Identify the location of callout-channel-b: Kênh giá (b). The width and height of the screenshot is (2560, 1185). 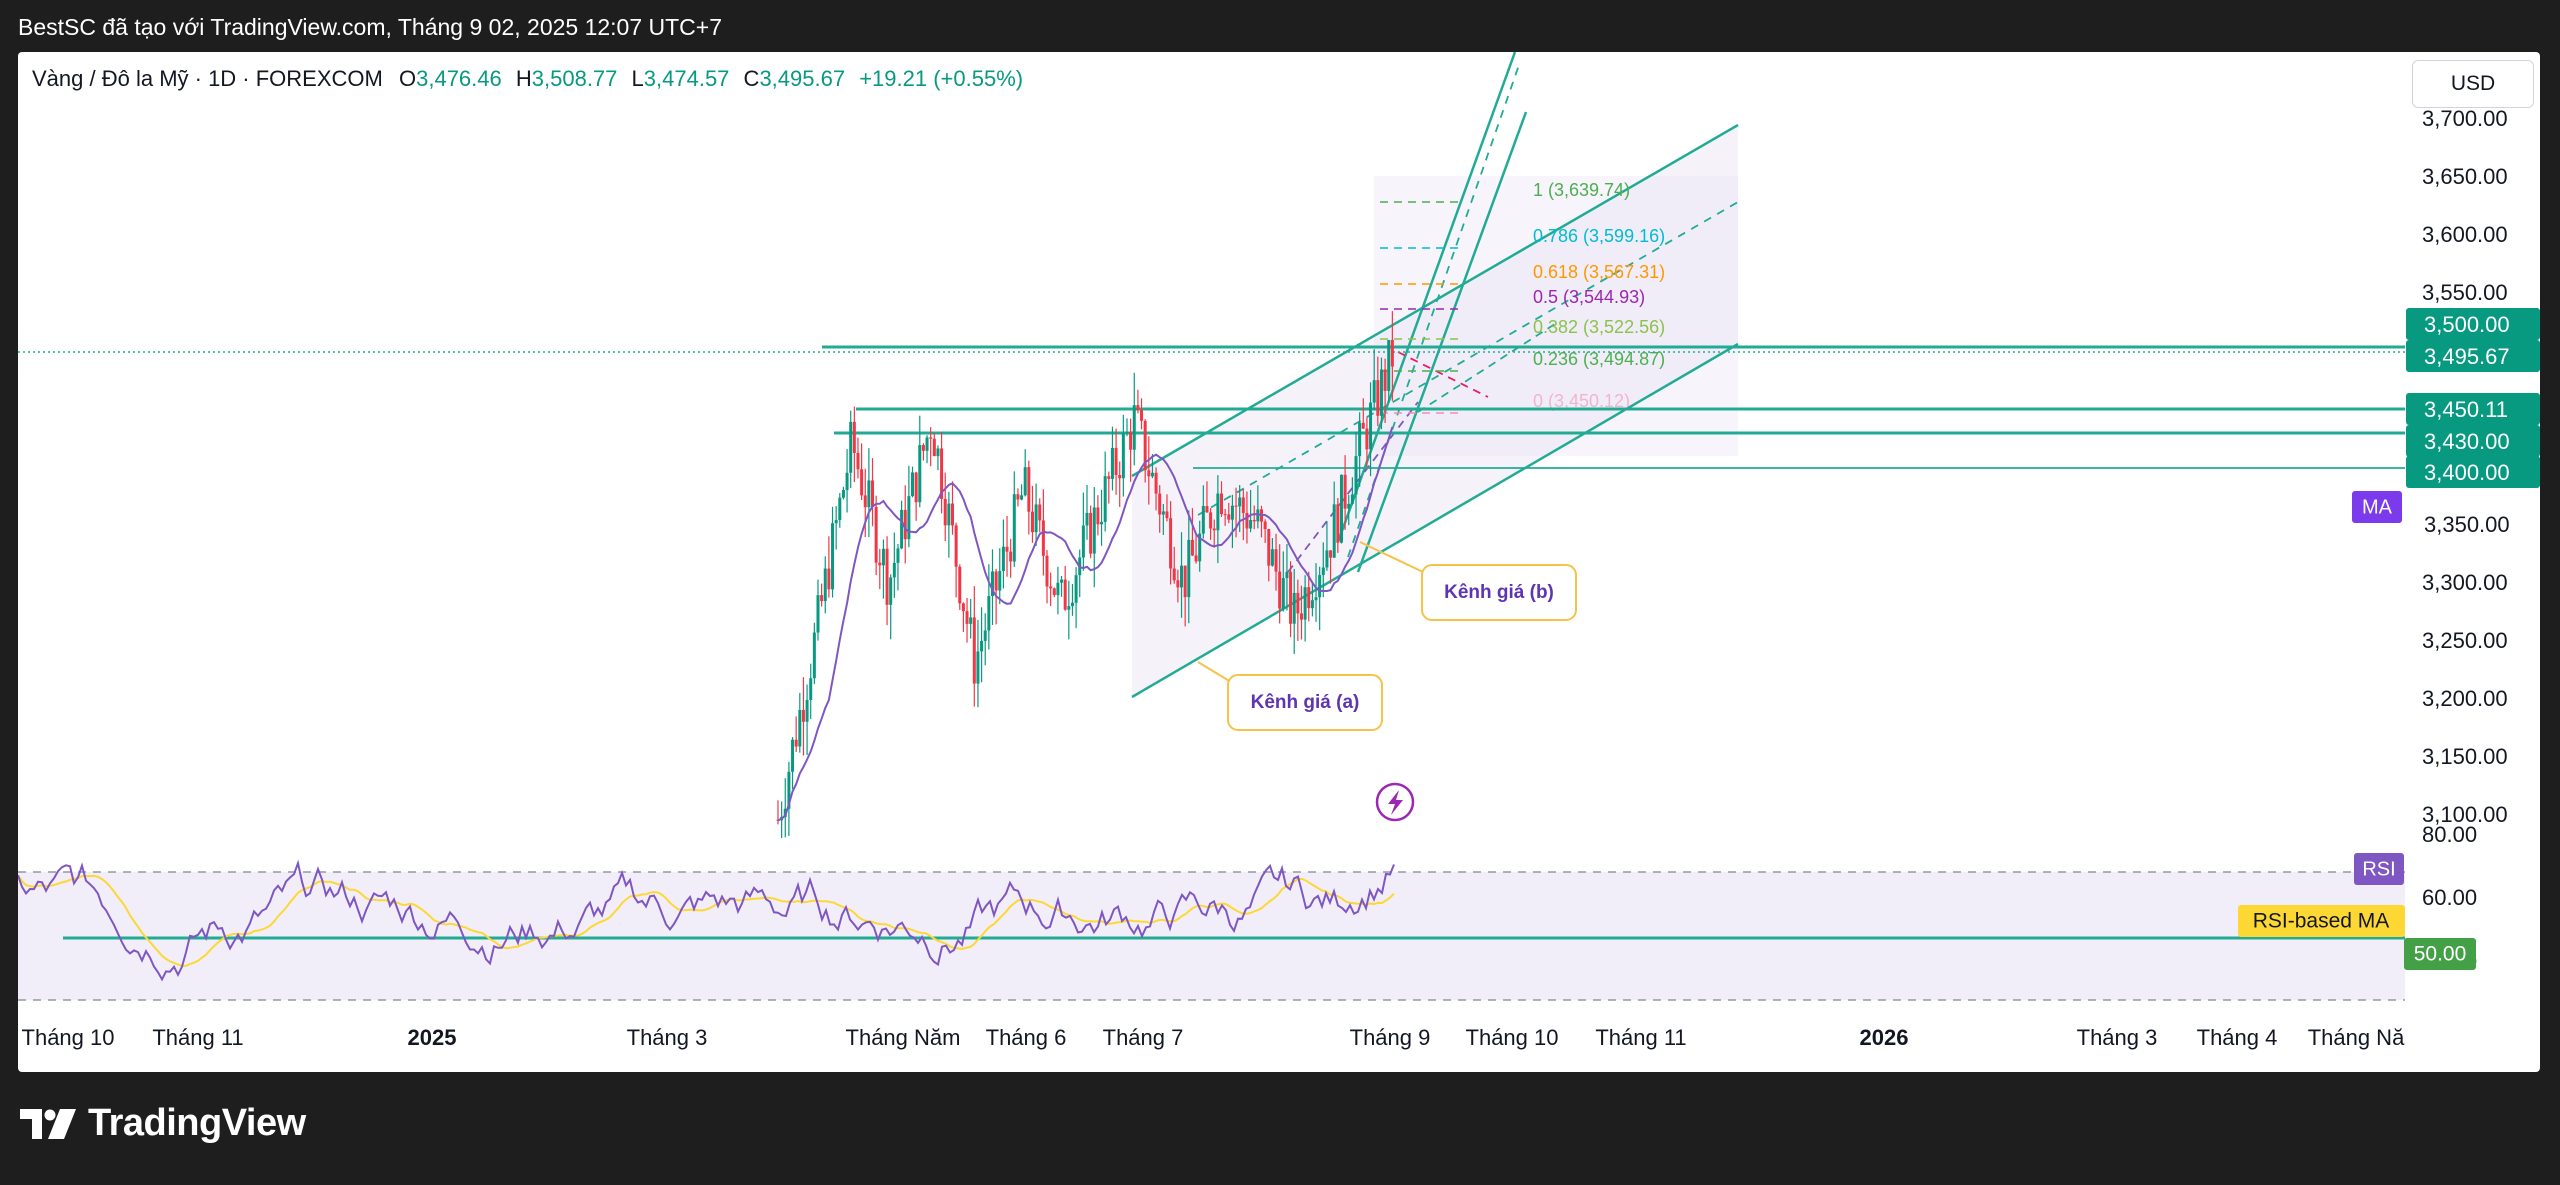
(1468, 581).